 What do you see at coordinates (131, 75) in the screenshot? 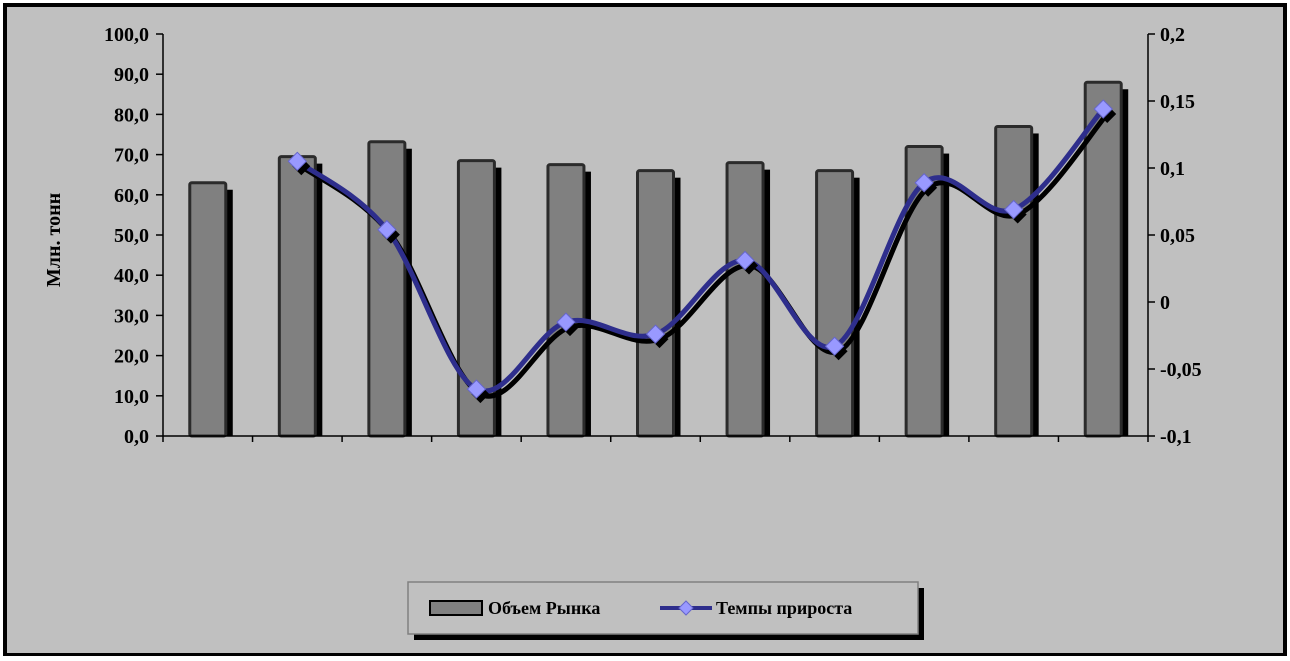
I see `y-tick-label: 90,0` at bounding box center [131, 75].